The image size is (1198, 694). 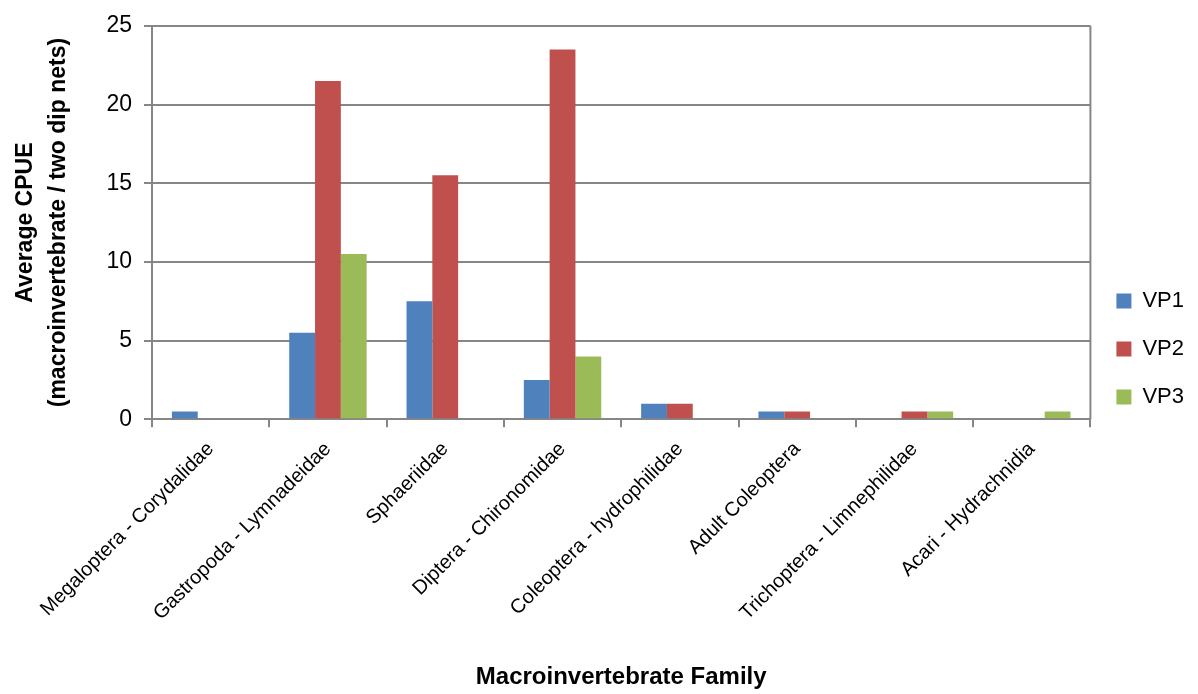 I want to click on y-tick-label: 10, so click(x=119, y=260).